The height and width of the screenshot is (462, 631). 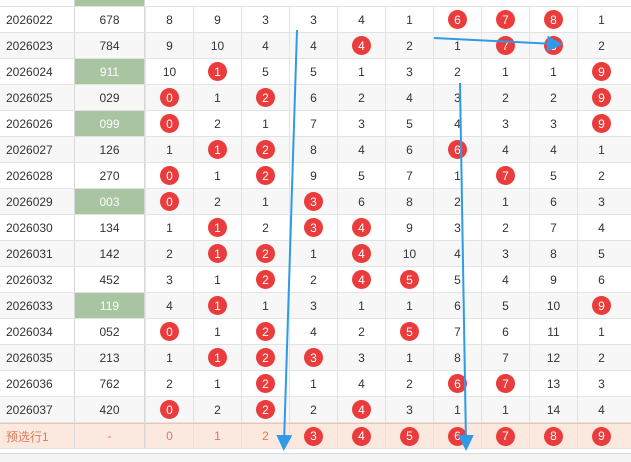 I want to click on selected-ball: 5, so click(x=409, y=436).